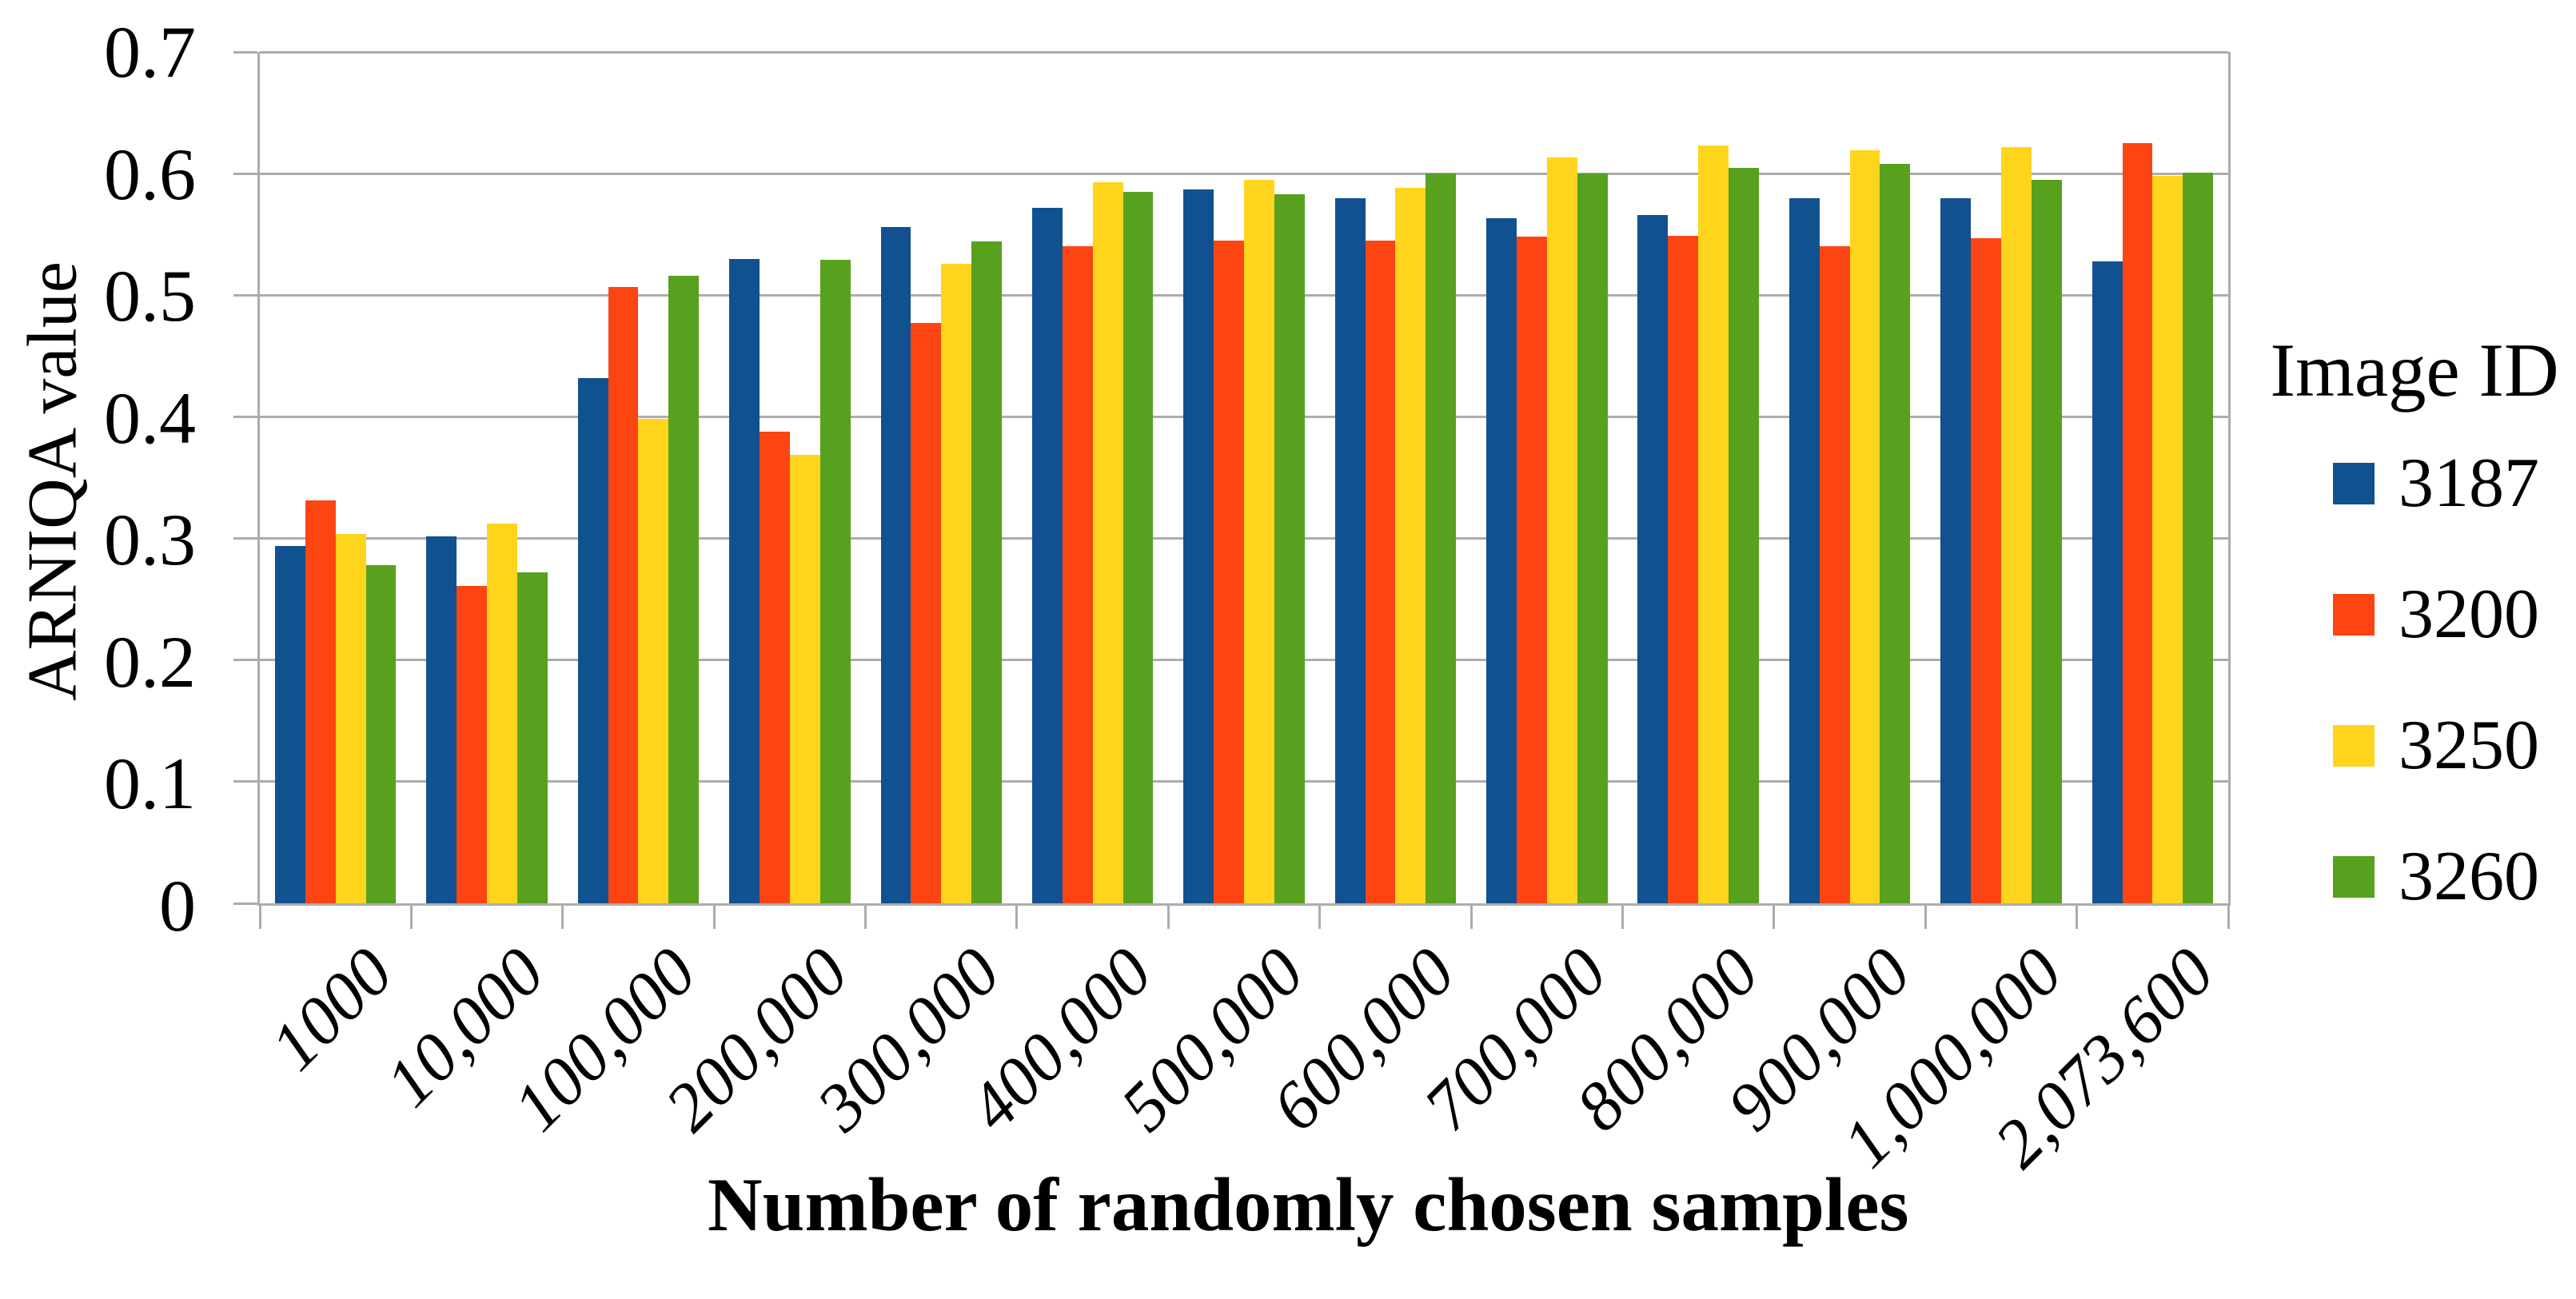  What do you see at coordinates (150, 52) in the screenshot?
I see `y-tick-label-0.7: 0.7` at bounding box center [150, 52].